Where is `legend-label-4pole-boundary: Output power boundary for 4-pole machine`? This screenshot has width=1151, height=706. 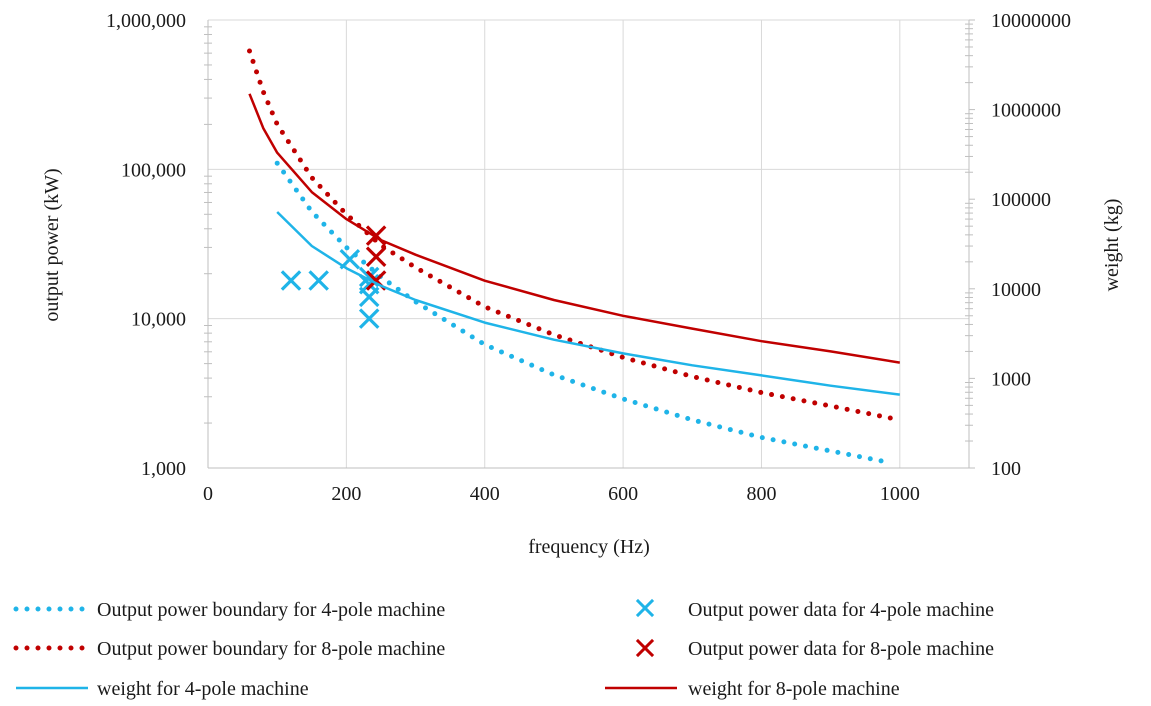
legend-label-4pole-boundary: Output power boundary for 4-pole machine is located at coordinates (271, 610).